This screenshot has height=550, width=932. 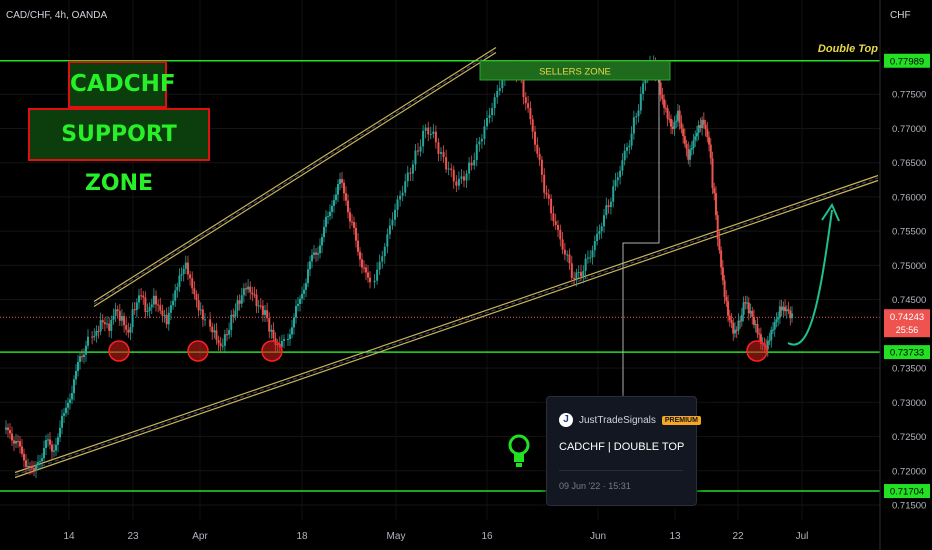 What do you see at coordinates (907, 317) in the screenshot?
I see `current-price-label: 0.74243` at bounding box center [907, 317].